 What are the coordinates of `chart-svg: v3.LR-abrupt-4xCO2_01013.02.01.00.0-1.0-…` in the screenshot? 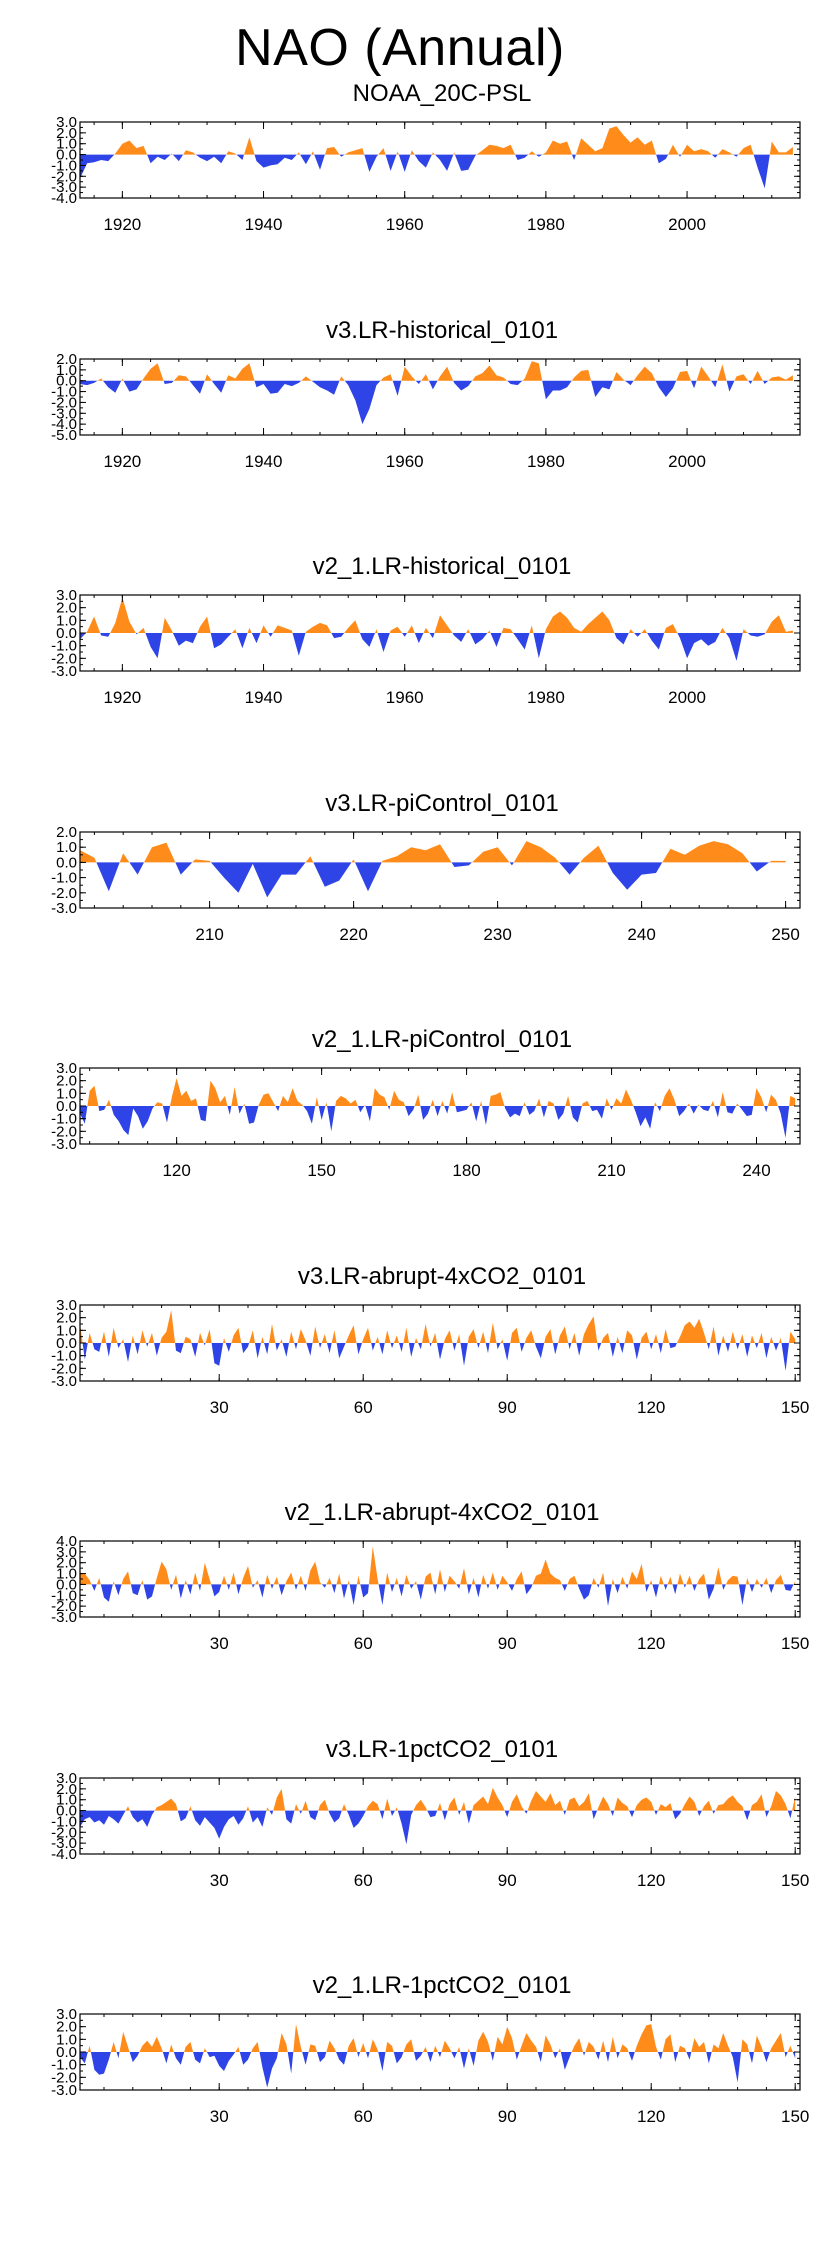 It's located at (430, 1340).